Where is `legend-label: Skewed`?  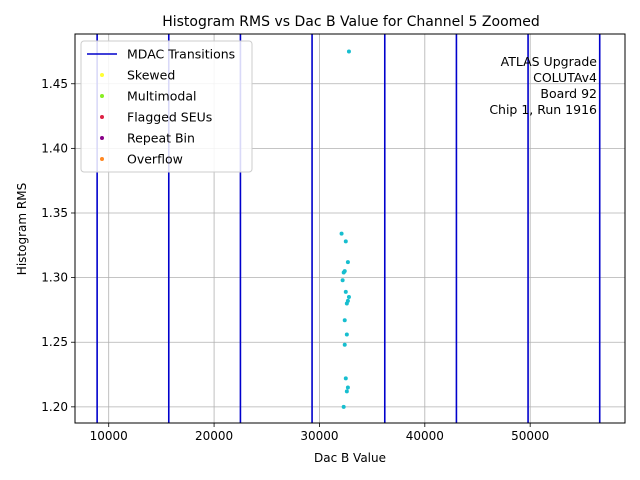
legend-label: Skewed is located at coordinates (151, 75).